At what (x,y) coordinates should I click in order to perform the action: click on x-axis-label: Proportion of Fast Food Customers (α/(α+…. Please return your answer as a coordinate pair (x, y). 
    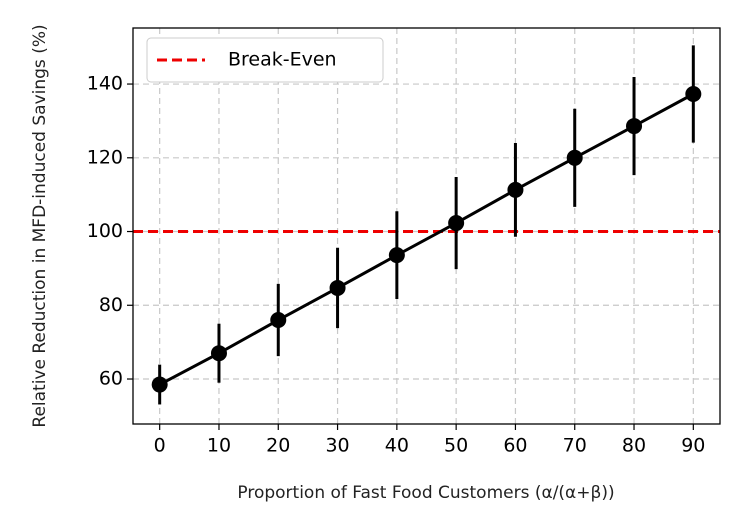
    Looking at the image, I should click on (425, 493).